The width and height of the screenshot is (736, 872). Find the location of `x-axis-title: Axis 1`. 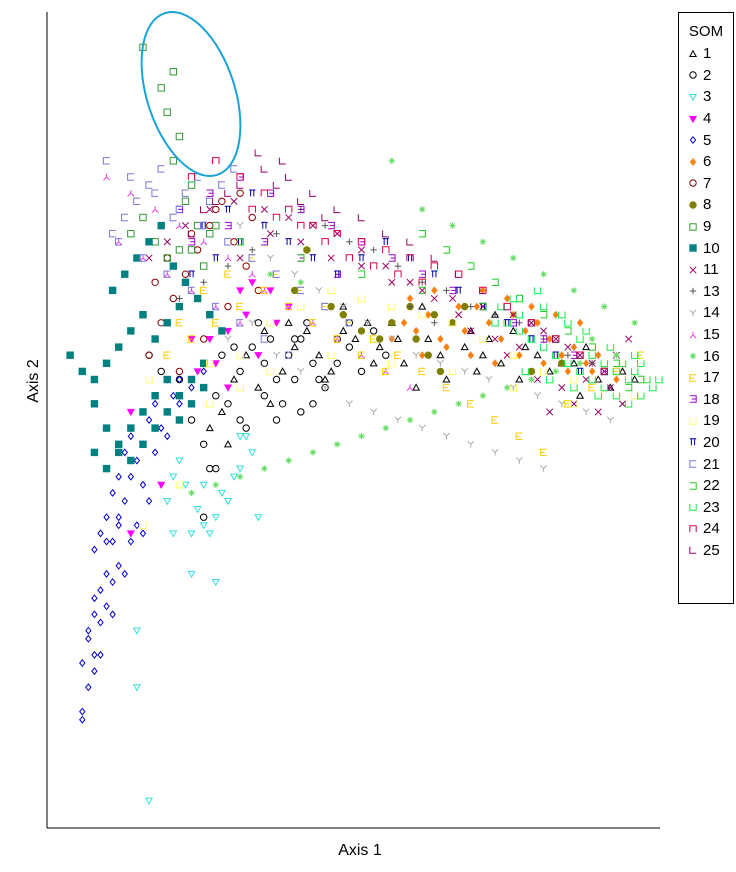

x-axis-title: Axis 1 is located at coordinates (360, 850).